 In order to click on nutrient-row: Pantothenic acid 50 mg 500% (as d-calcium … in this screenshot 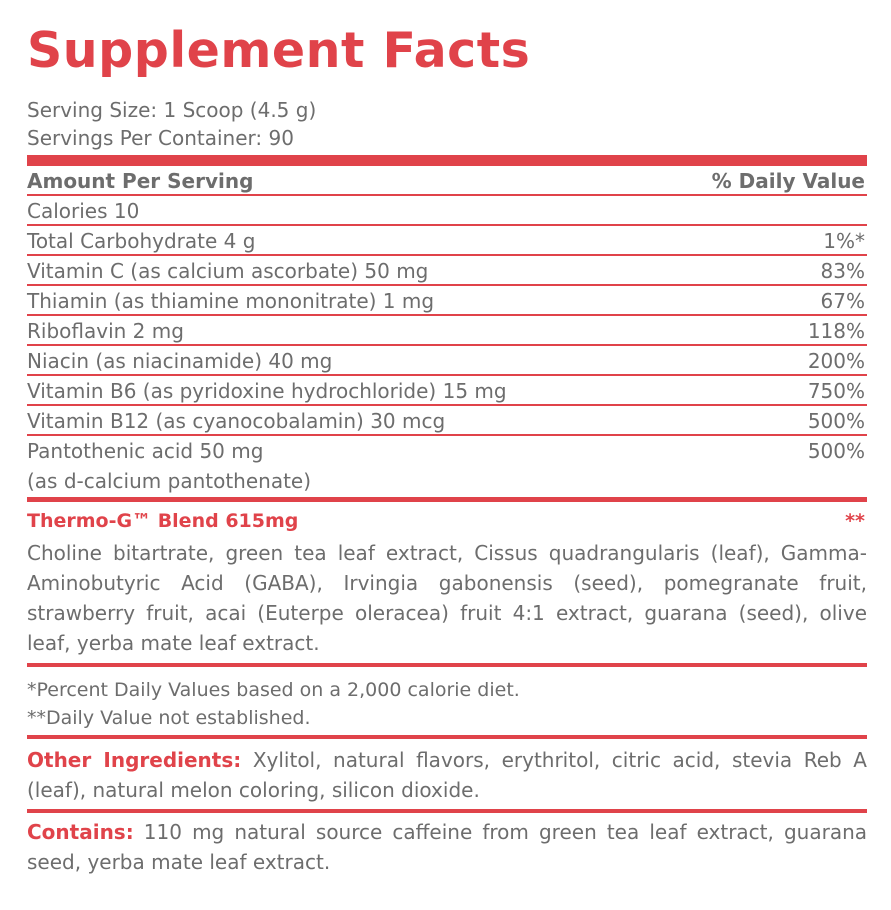, I will do `click(447, 466)`.